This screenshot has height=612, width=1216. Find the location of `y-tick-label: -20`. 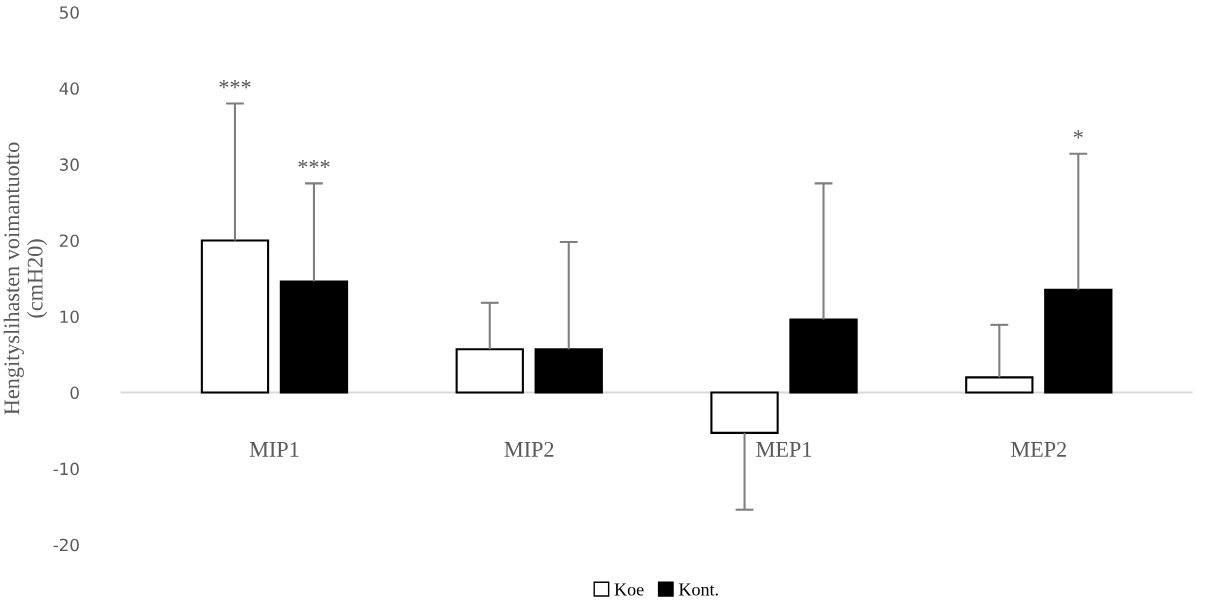

y-tick-label: -20 is located at coordinates (66, 545).